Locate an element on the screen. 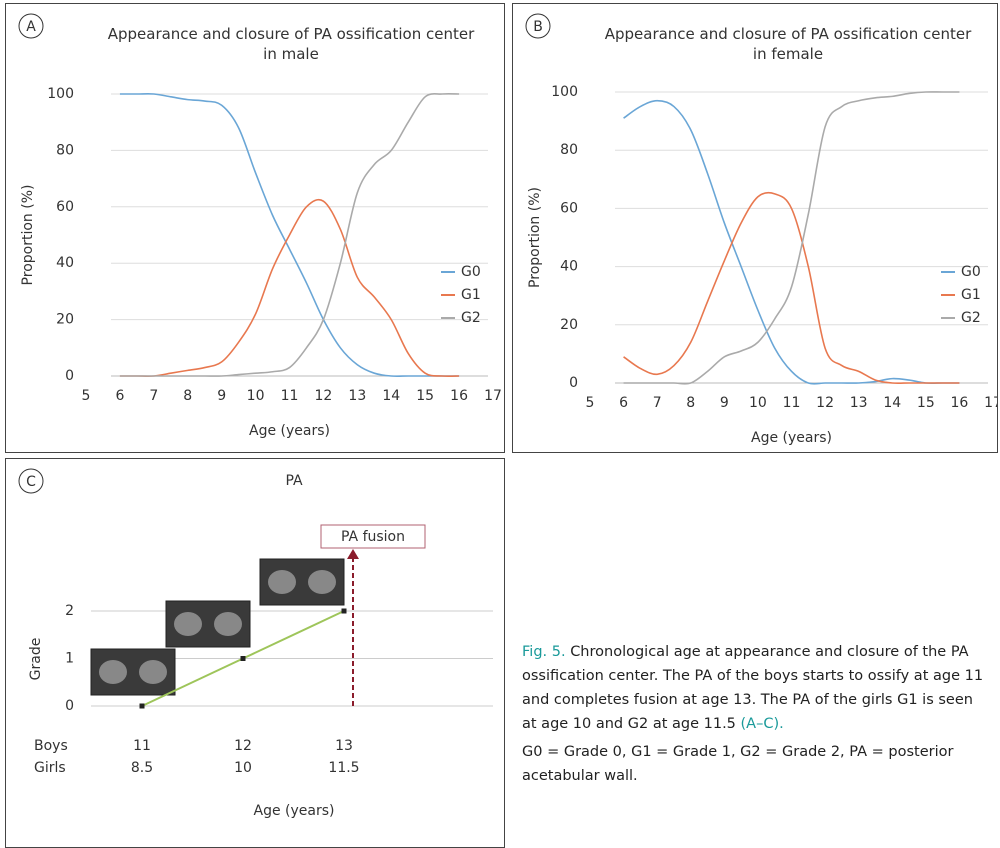 The width and height of the screenshot is (1000, 848). chart-title: PA is located at coordinates (294, 481).